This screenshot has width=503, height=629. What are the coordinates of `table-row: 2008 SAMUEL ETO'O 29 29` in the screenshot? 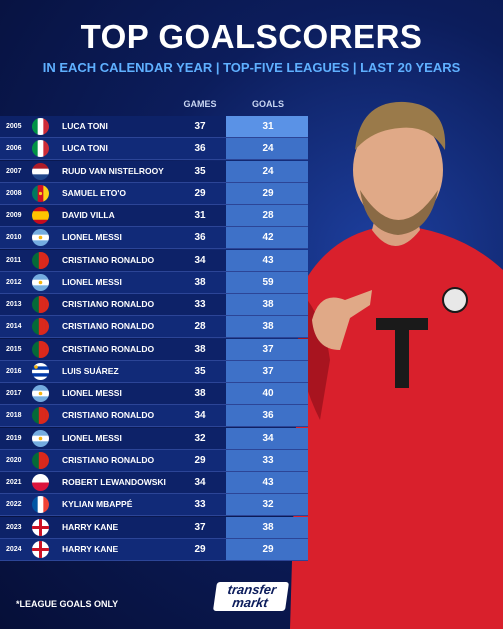 It's located at (154, 193).